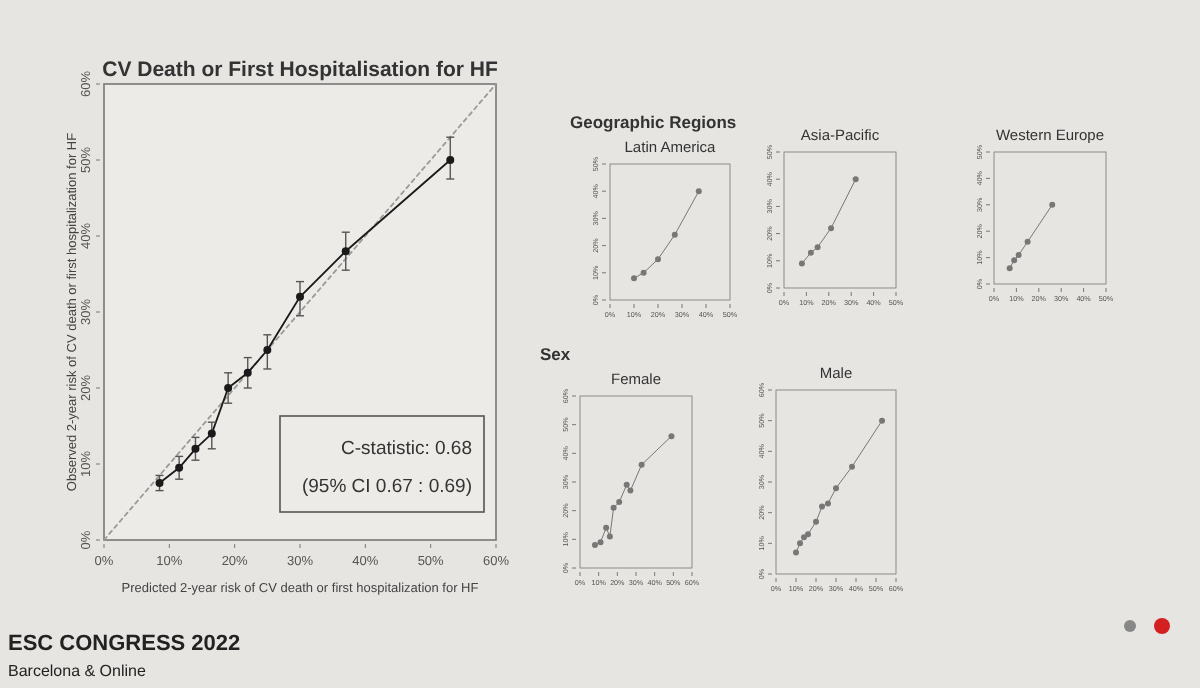  What do you see at coordinates (77, 671) in the screenshot?
I see `text: Barcelona & Online` at bounding box center [77, 671].